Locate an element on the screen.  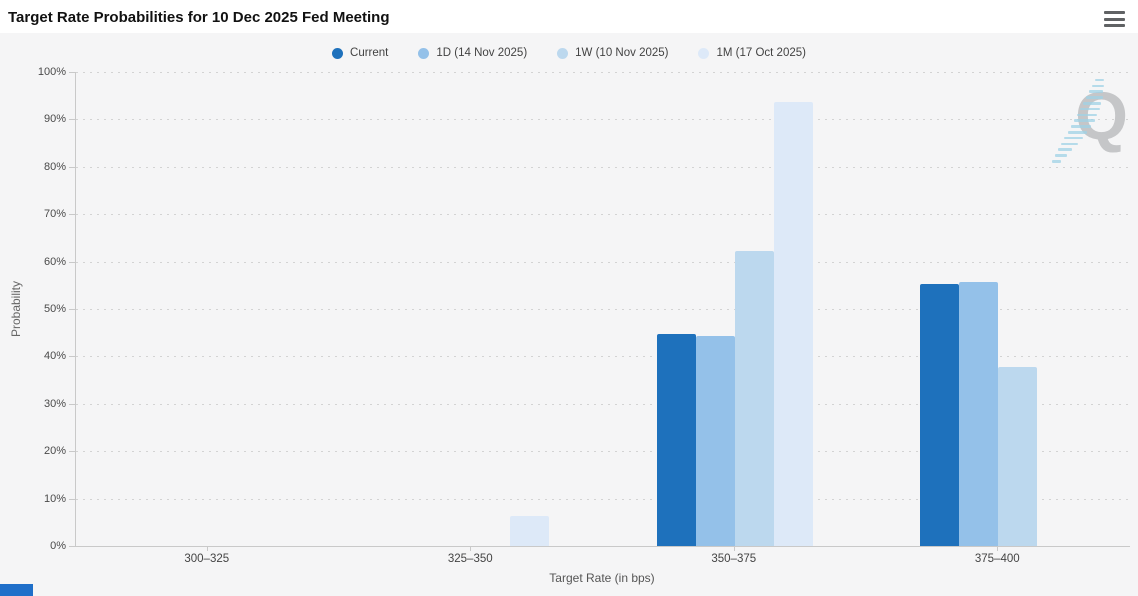
legend-item-1m: 1M (17 Oct 2025) is located at coordinates (752, 53).